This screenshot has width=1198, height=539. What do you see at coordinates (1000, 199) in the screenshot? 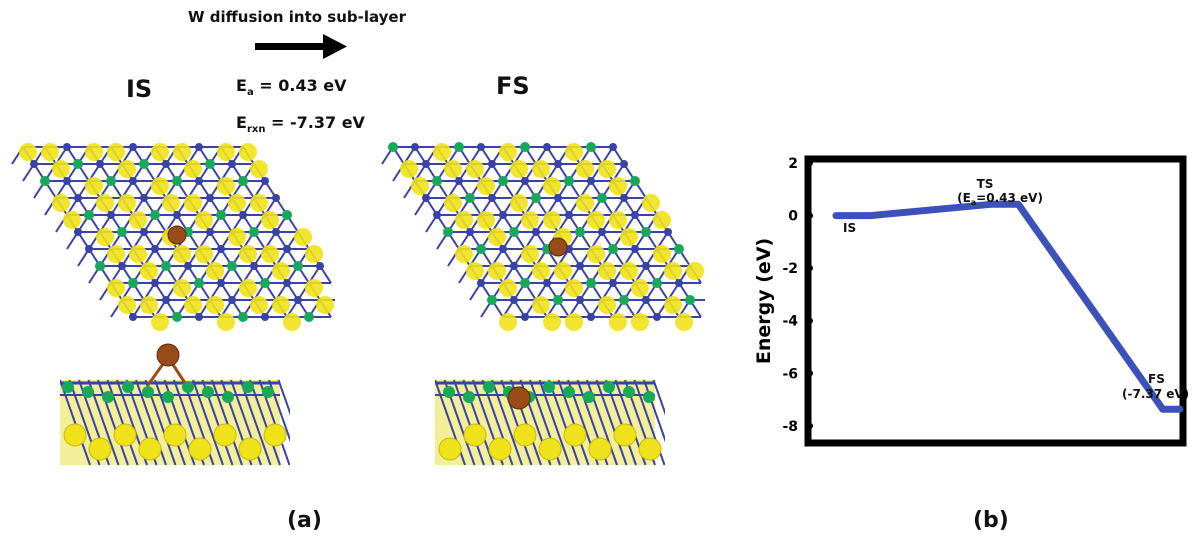
I see `ts-energy-label: (Ea=0.43 eV)` at bounding box center [1000, 199].